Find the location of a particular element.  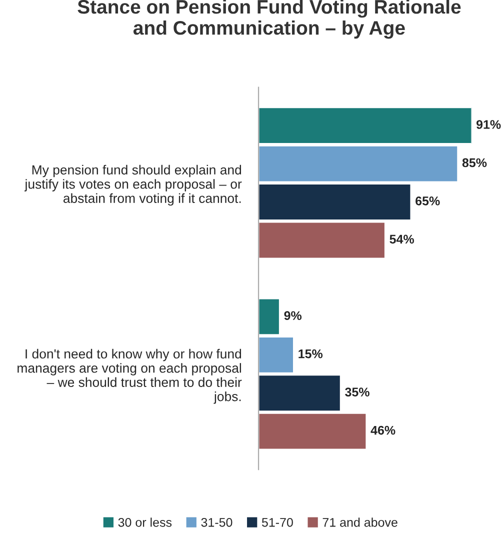

legend-label: 51-70 is located at coordinates (277, 522).